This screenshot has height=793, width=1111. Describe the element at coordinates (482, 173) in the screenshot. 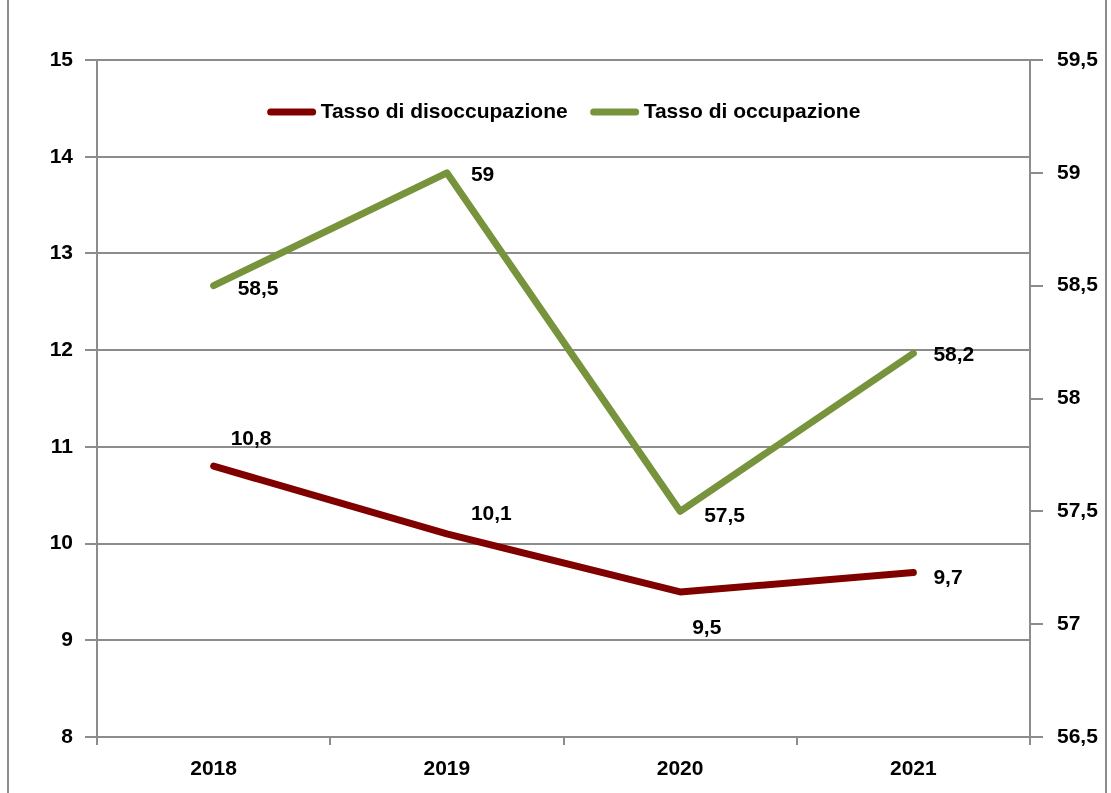

I see `data-label: 59` at that location.